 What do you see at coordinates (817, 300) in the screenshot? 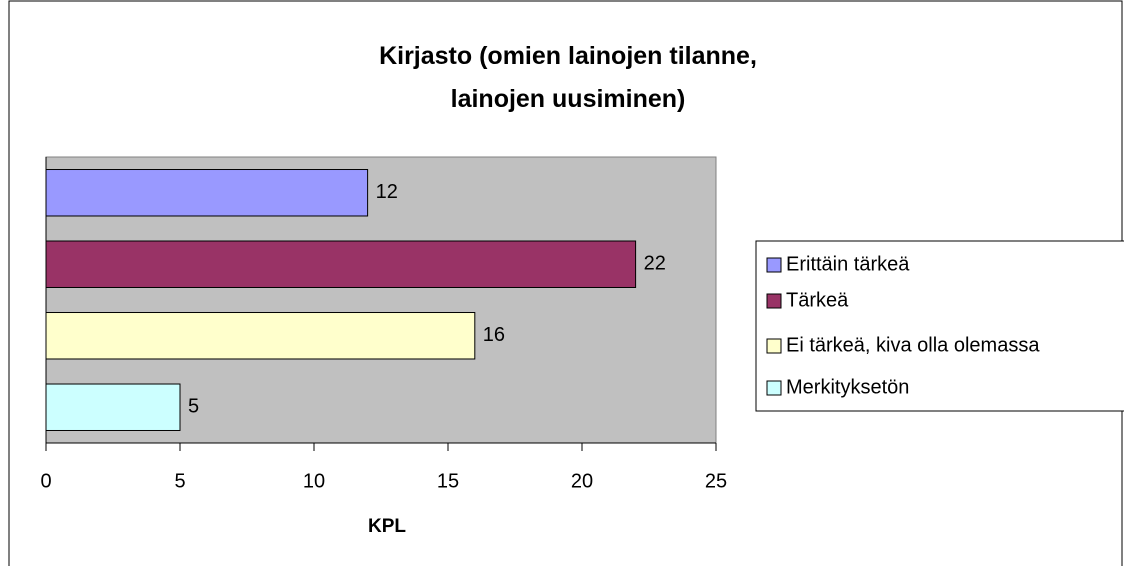
I see `legend-label: Tärkeä` at bounding box center [817, 300].